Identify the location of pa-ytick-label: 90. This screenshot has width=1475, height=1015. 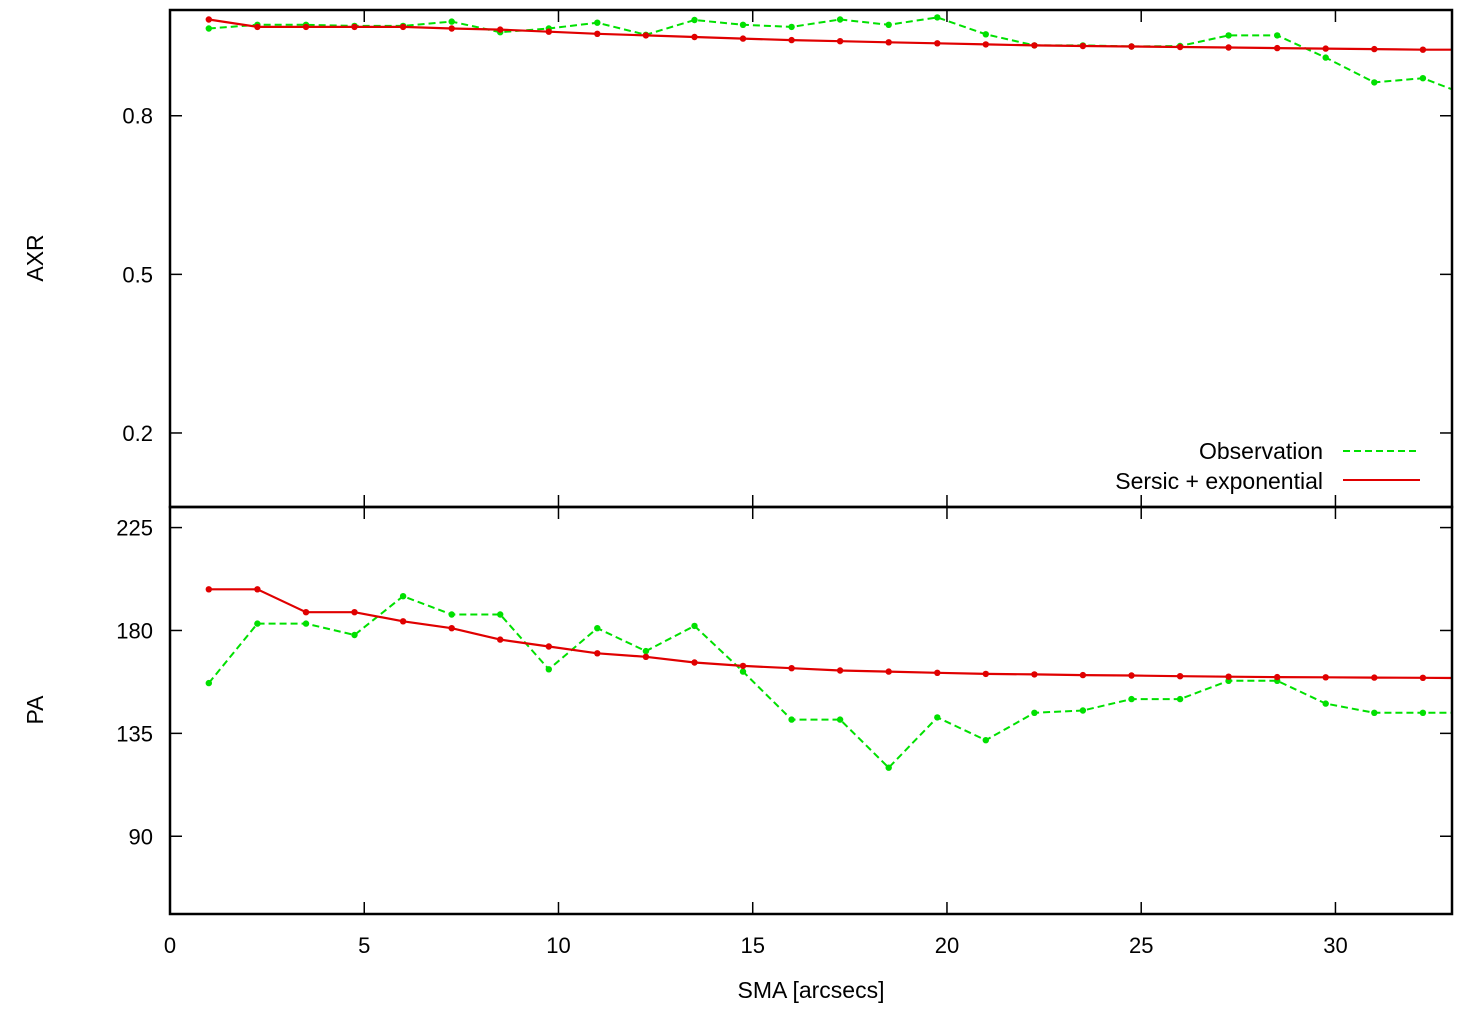
(141, 836).